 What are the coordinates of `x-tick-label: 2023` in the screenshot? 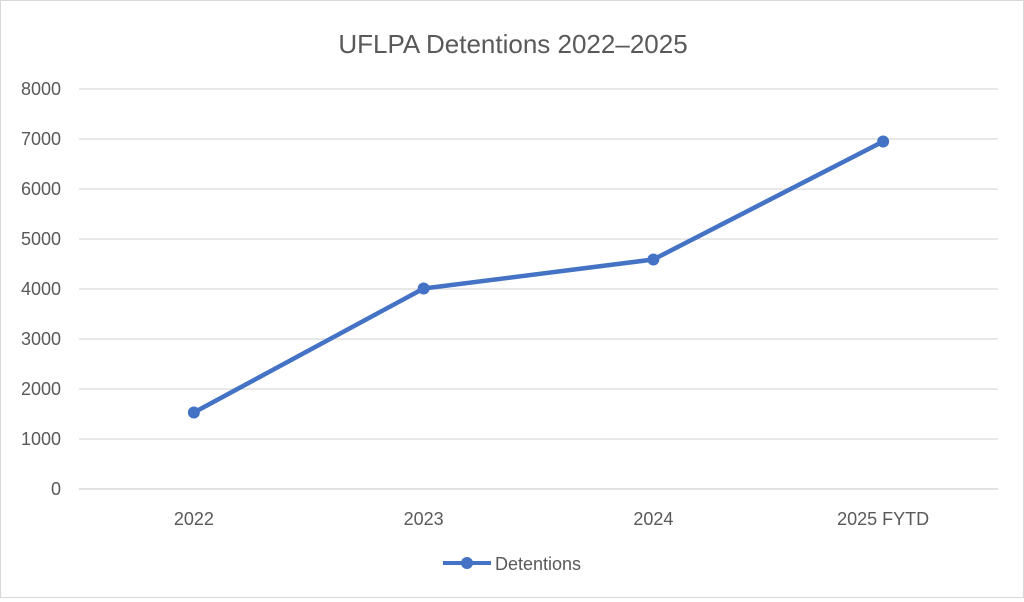 It's located at (424, 519).